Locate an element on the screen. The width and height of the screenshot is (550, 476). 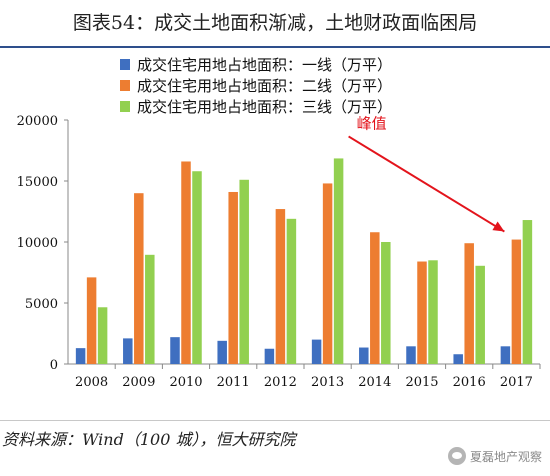
bar-3-2017 is located at coordinates (527, 292).